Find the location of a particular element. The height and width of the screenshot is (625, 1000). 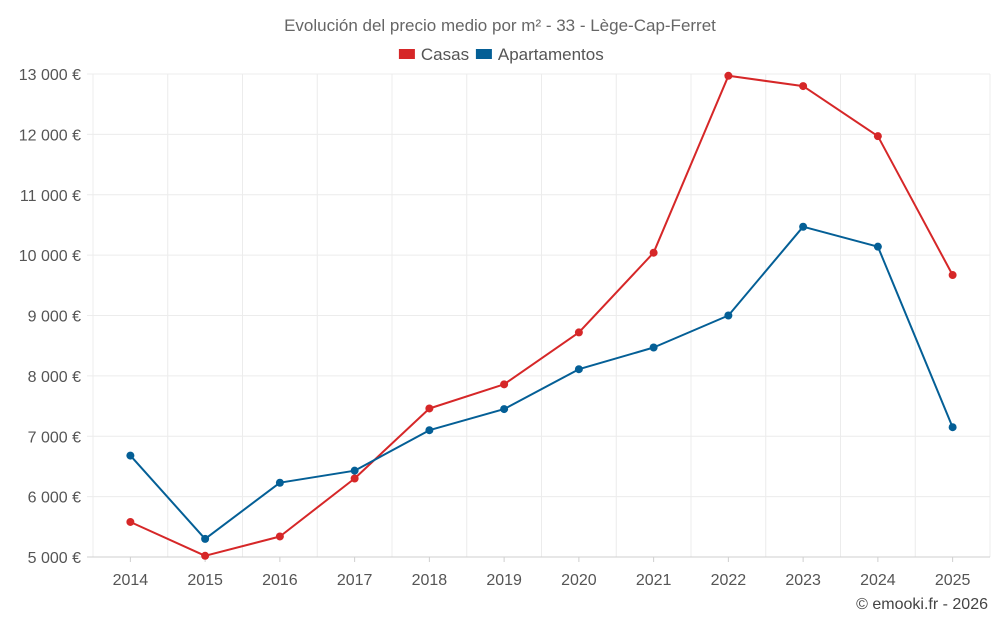

x-tick-label: 2018 is located at coordinates (430, 580).